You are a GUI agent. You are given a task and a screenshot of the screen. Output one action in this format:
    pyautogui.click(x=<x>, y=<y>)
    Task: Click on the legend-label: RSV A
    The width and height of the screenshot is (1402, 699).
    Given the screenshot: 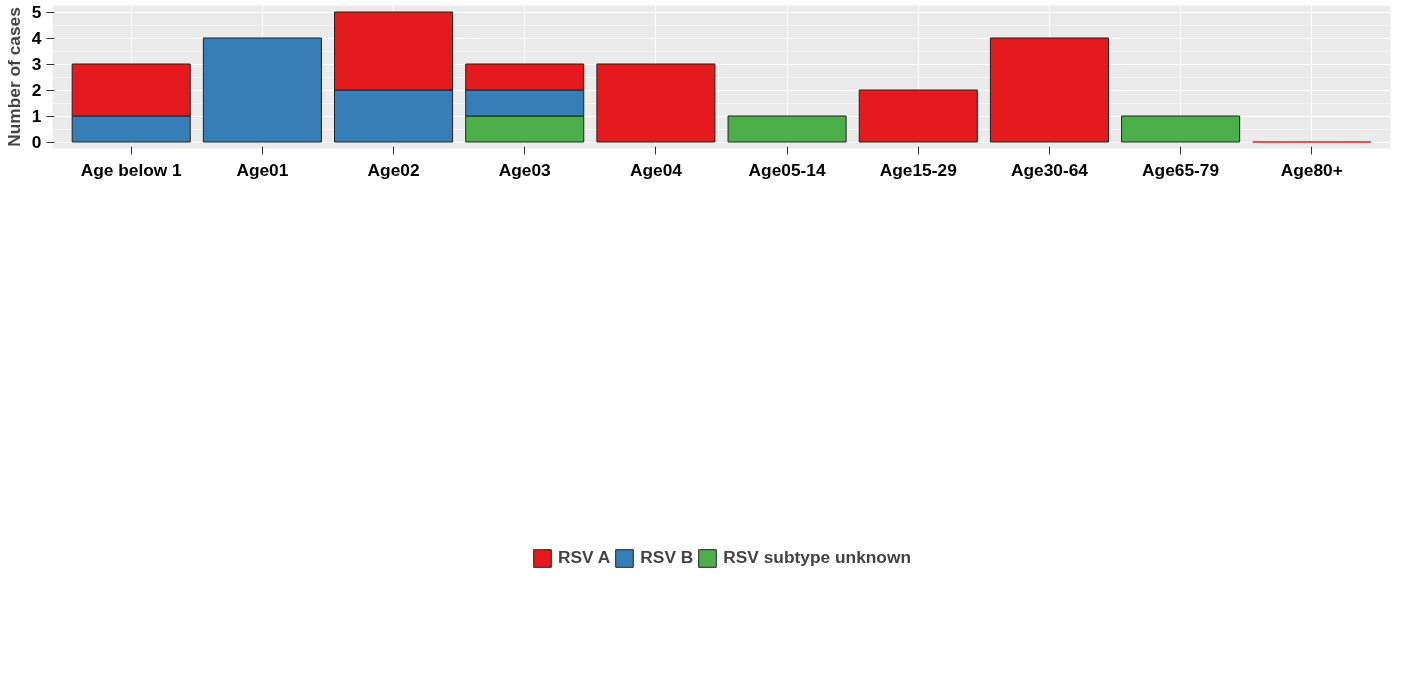 What is the action you would take?
    pyautogui.click(x=584, y=557)
    